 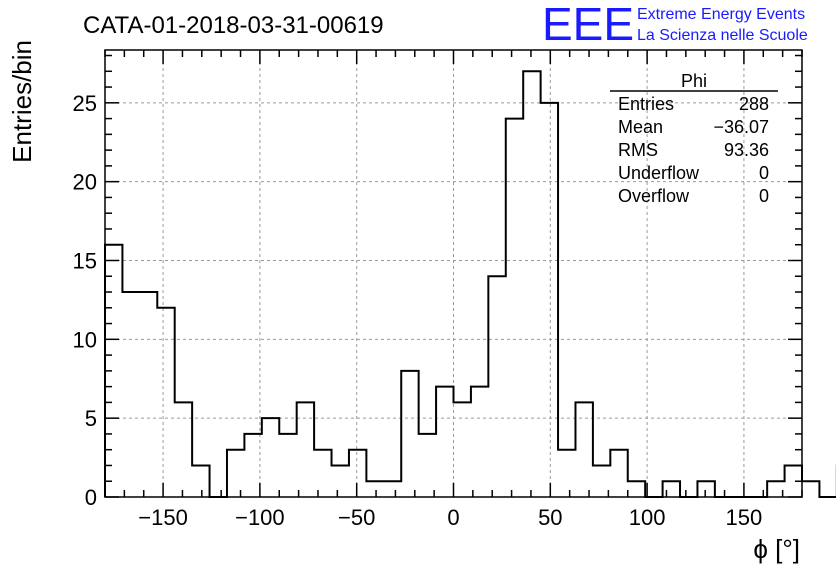 I want to click on x-tick-label: −50, so click(x=356, y=517).